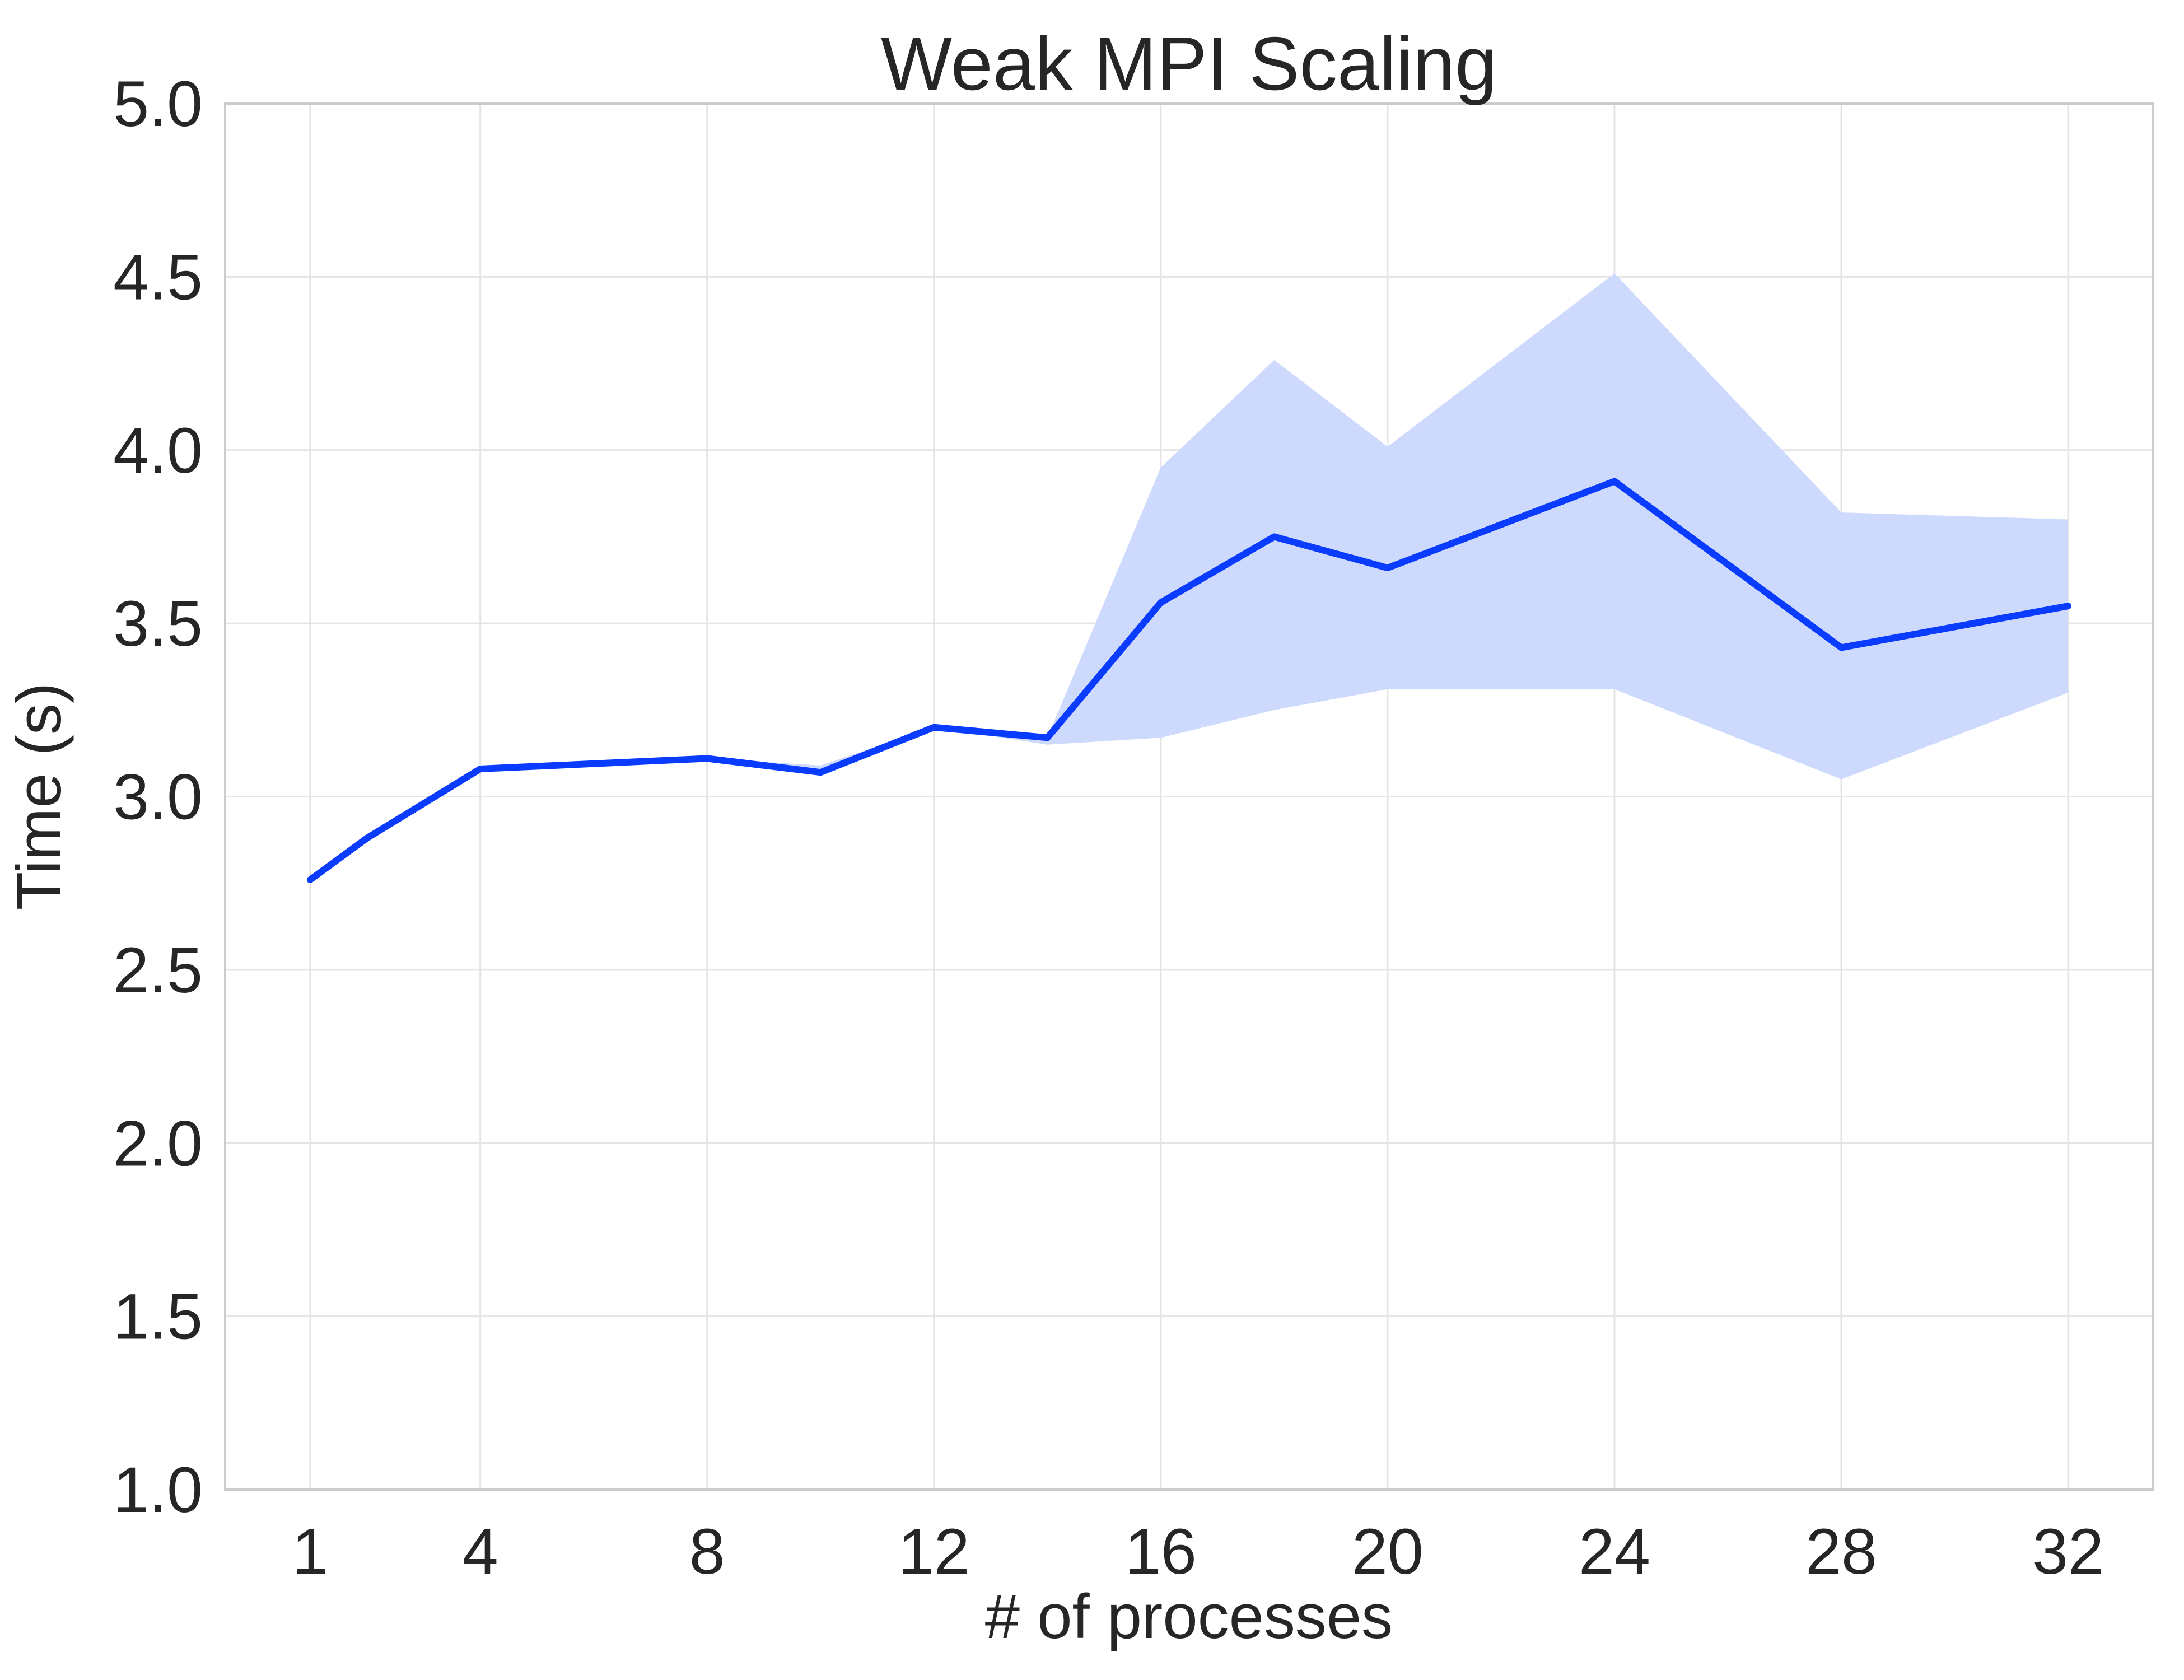 This screenshot has height=1680, width=2184. What do you see at coordinates (1615, 1552) in the screenshot?
I see `x-tick-label: 24` at bounding box center [1615, 1552].